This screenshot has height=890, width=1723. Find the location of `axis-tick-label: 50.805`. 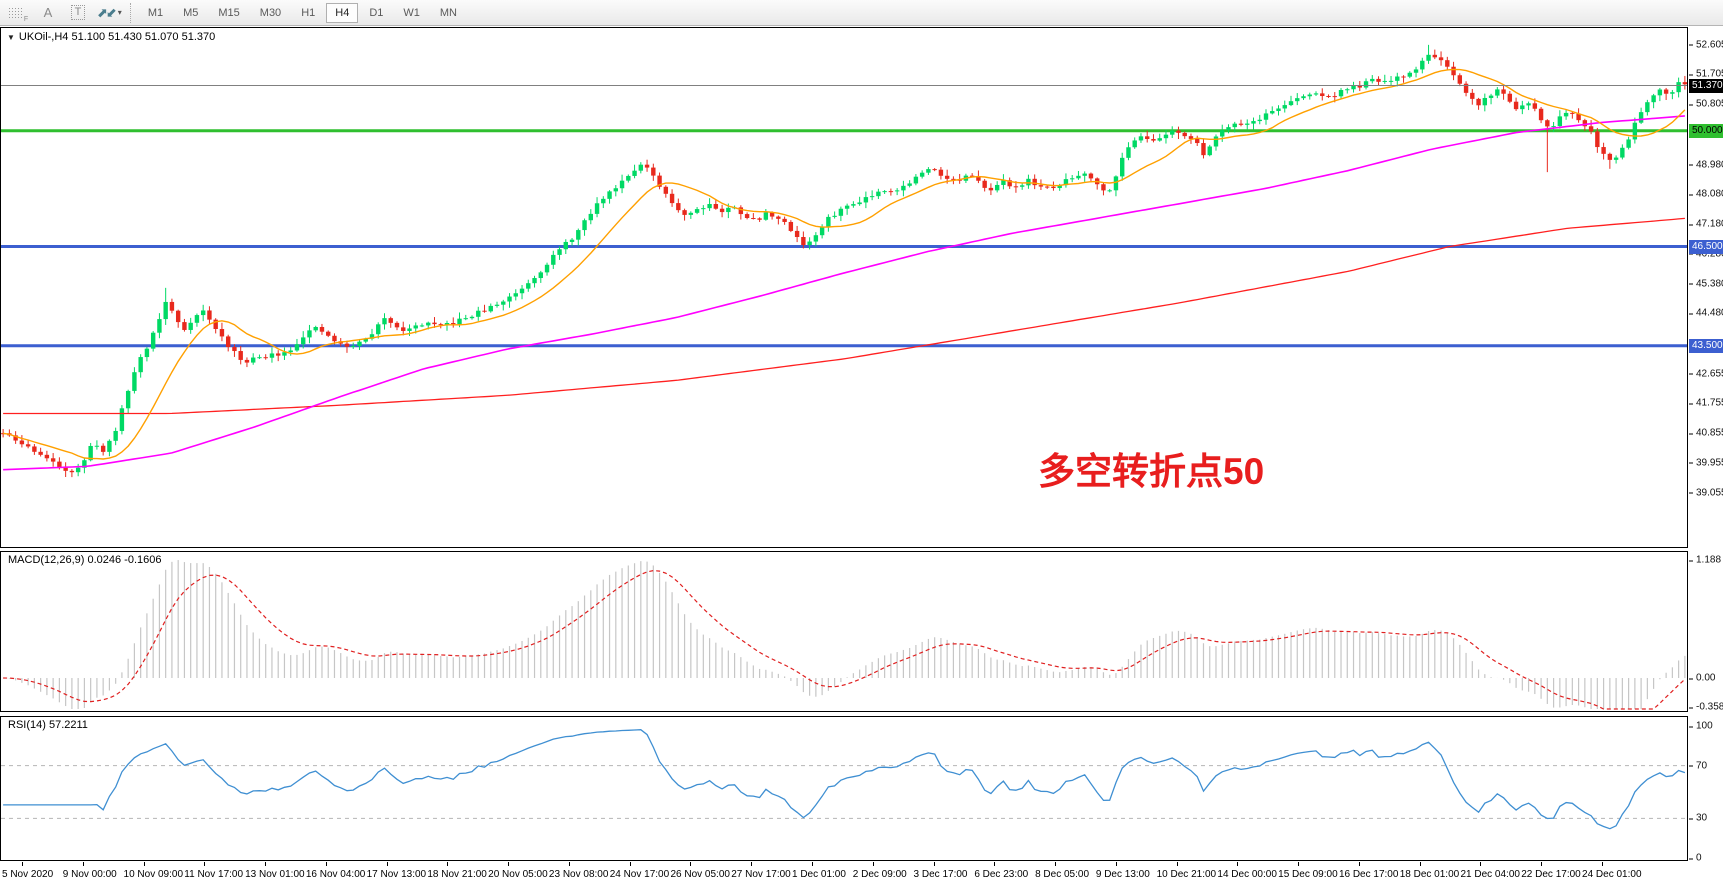

axis-tick-label: 50.805 is located at coordinates (1706, 104).